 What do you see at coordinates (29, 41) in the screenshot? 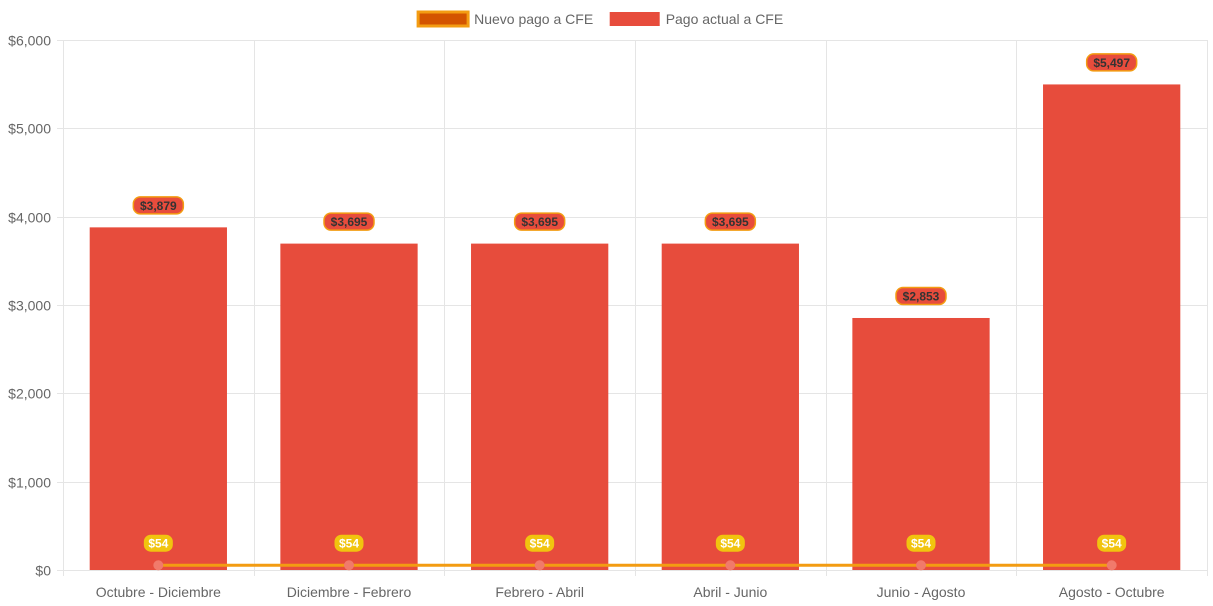
I see `y-tick-label: $6,000` at bounding box center [29, 41].